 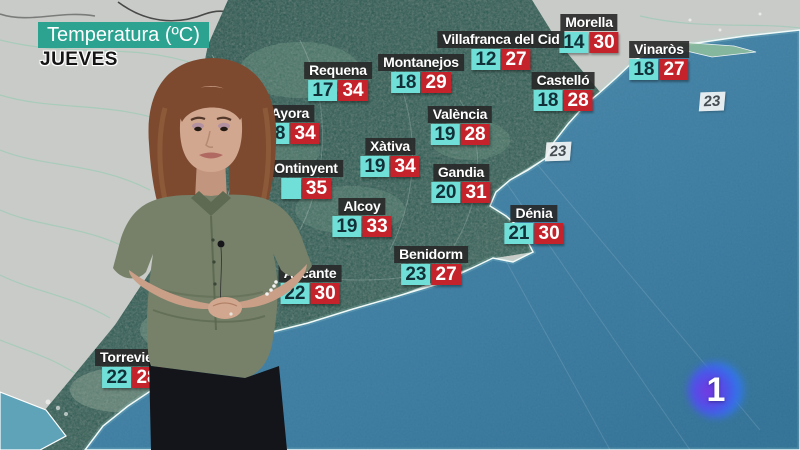 I want to click on city-marker: Dénia 21 30, so click(x=534, y=224).